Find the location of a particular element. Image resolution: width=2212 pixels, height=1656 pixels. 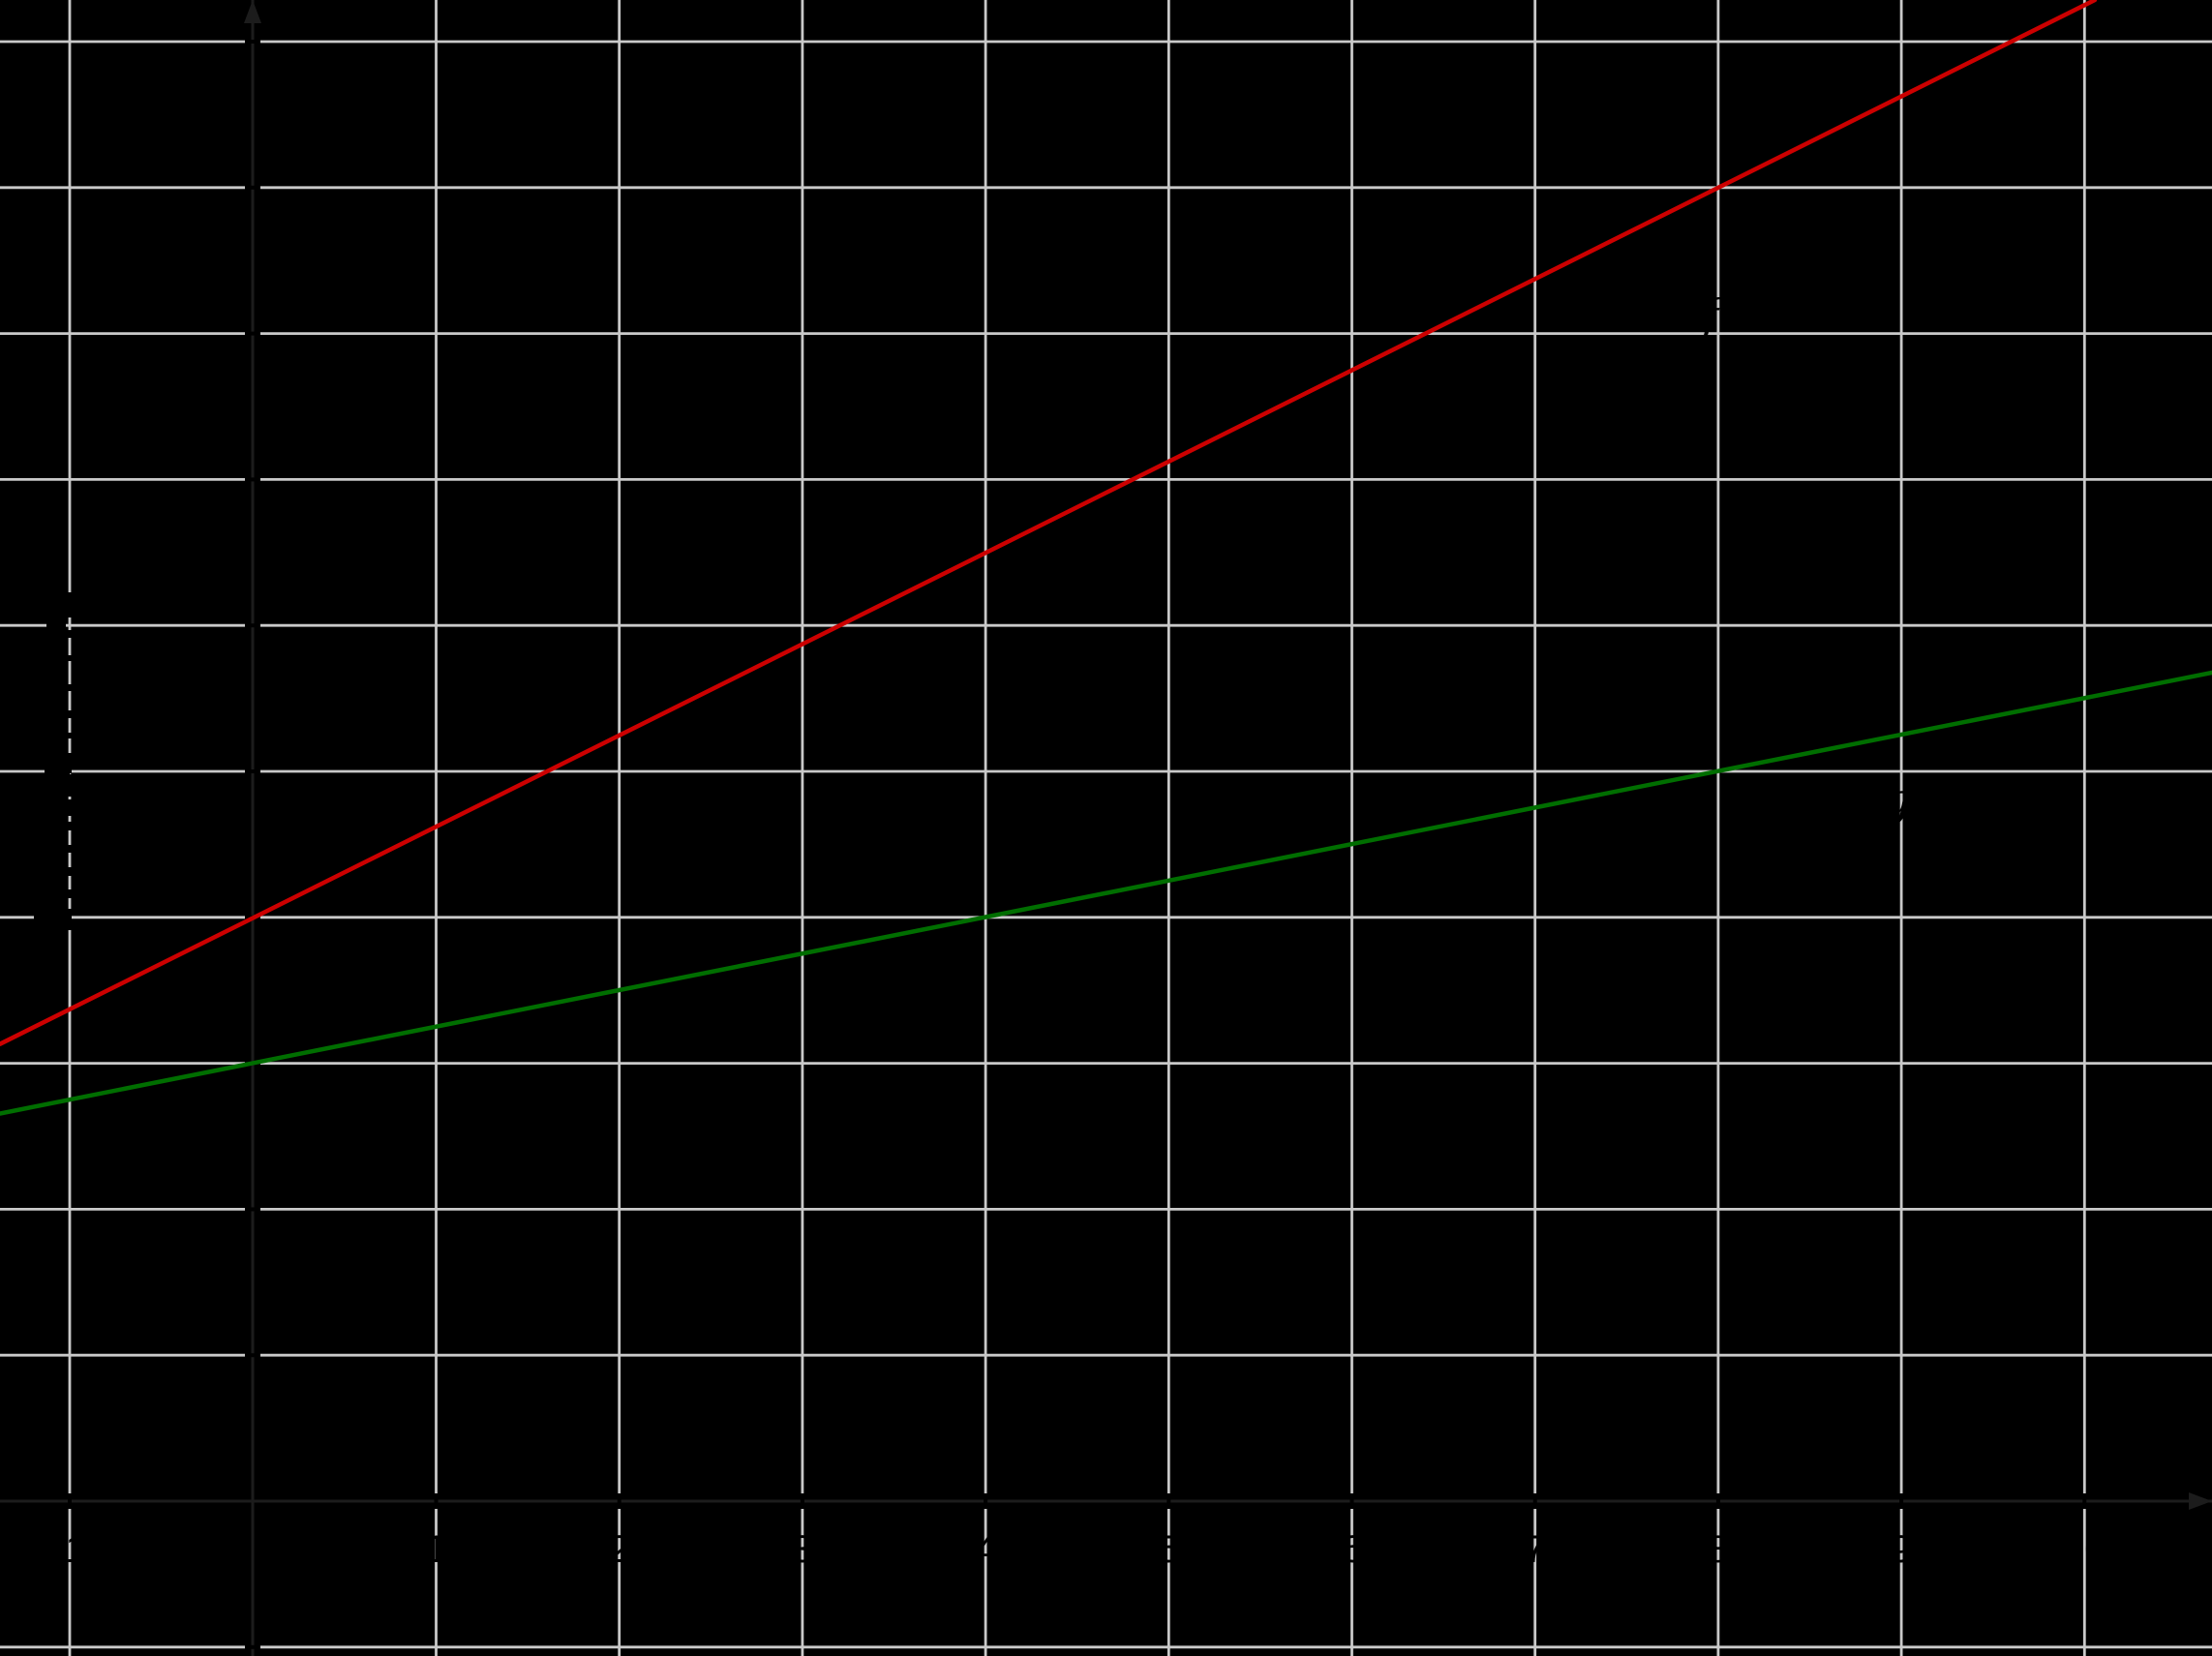

y-tick-label: -1 is located at coordinates (223, 1655).